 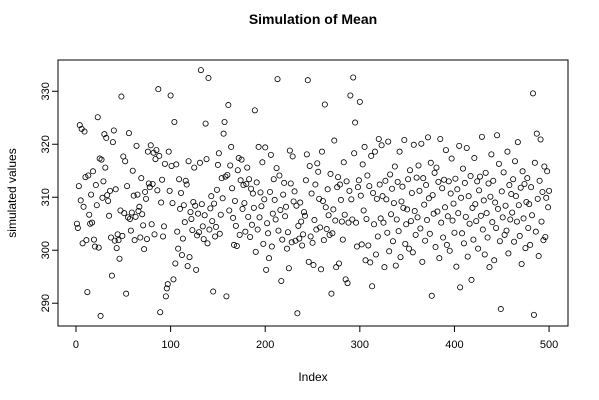 What do you see at coordinates (313, 19) in the screenshot?
I see `chart-title: Simulation of Mean` at bounding box center [313, 19].